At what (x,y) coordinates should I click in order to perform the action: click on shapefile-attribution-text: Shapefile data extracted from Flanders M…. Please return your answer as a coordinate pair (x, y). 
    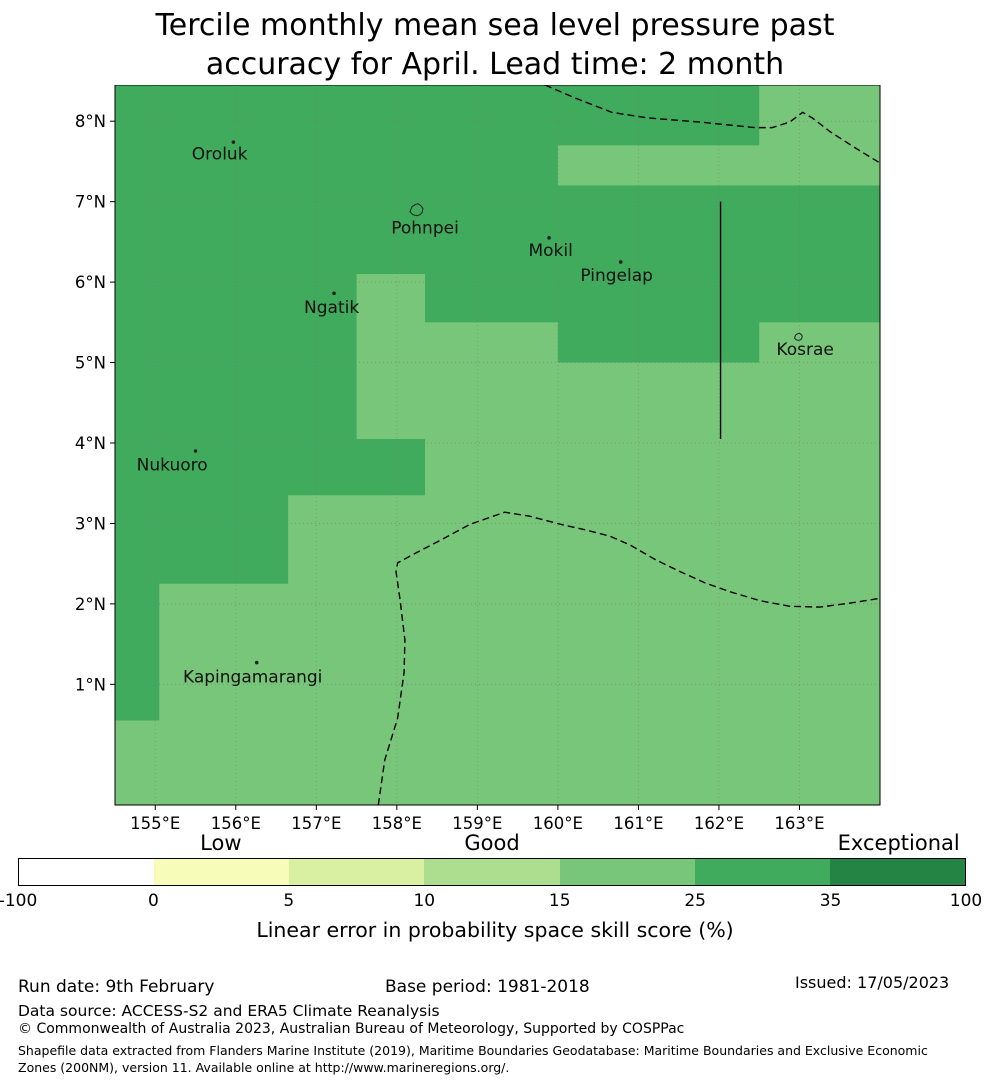
    Looking at the image, I should click on (473, 1059).